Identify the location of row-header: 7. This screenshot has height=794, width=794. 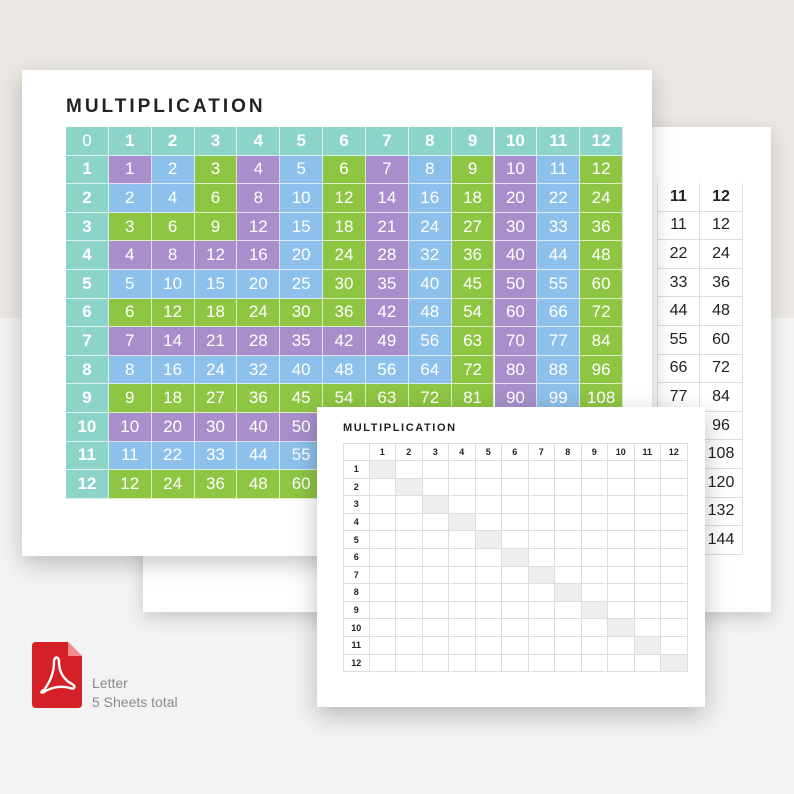
(87, 341).